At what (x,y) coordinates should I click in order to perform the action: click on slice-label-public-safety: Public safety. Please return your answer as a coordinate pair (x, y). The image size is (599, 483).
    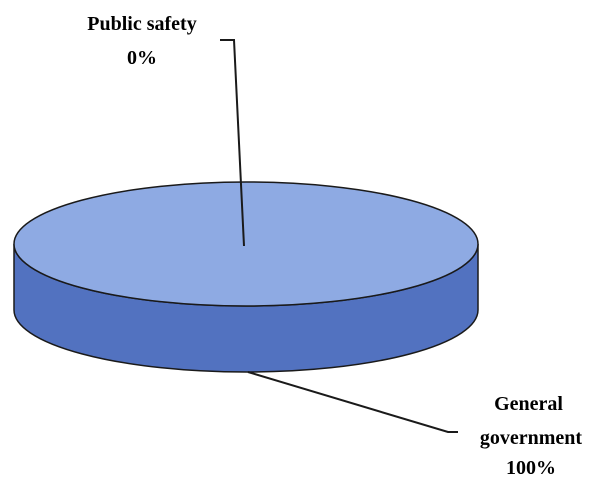
    Looking at the image, I should click on (141, 24).